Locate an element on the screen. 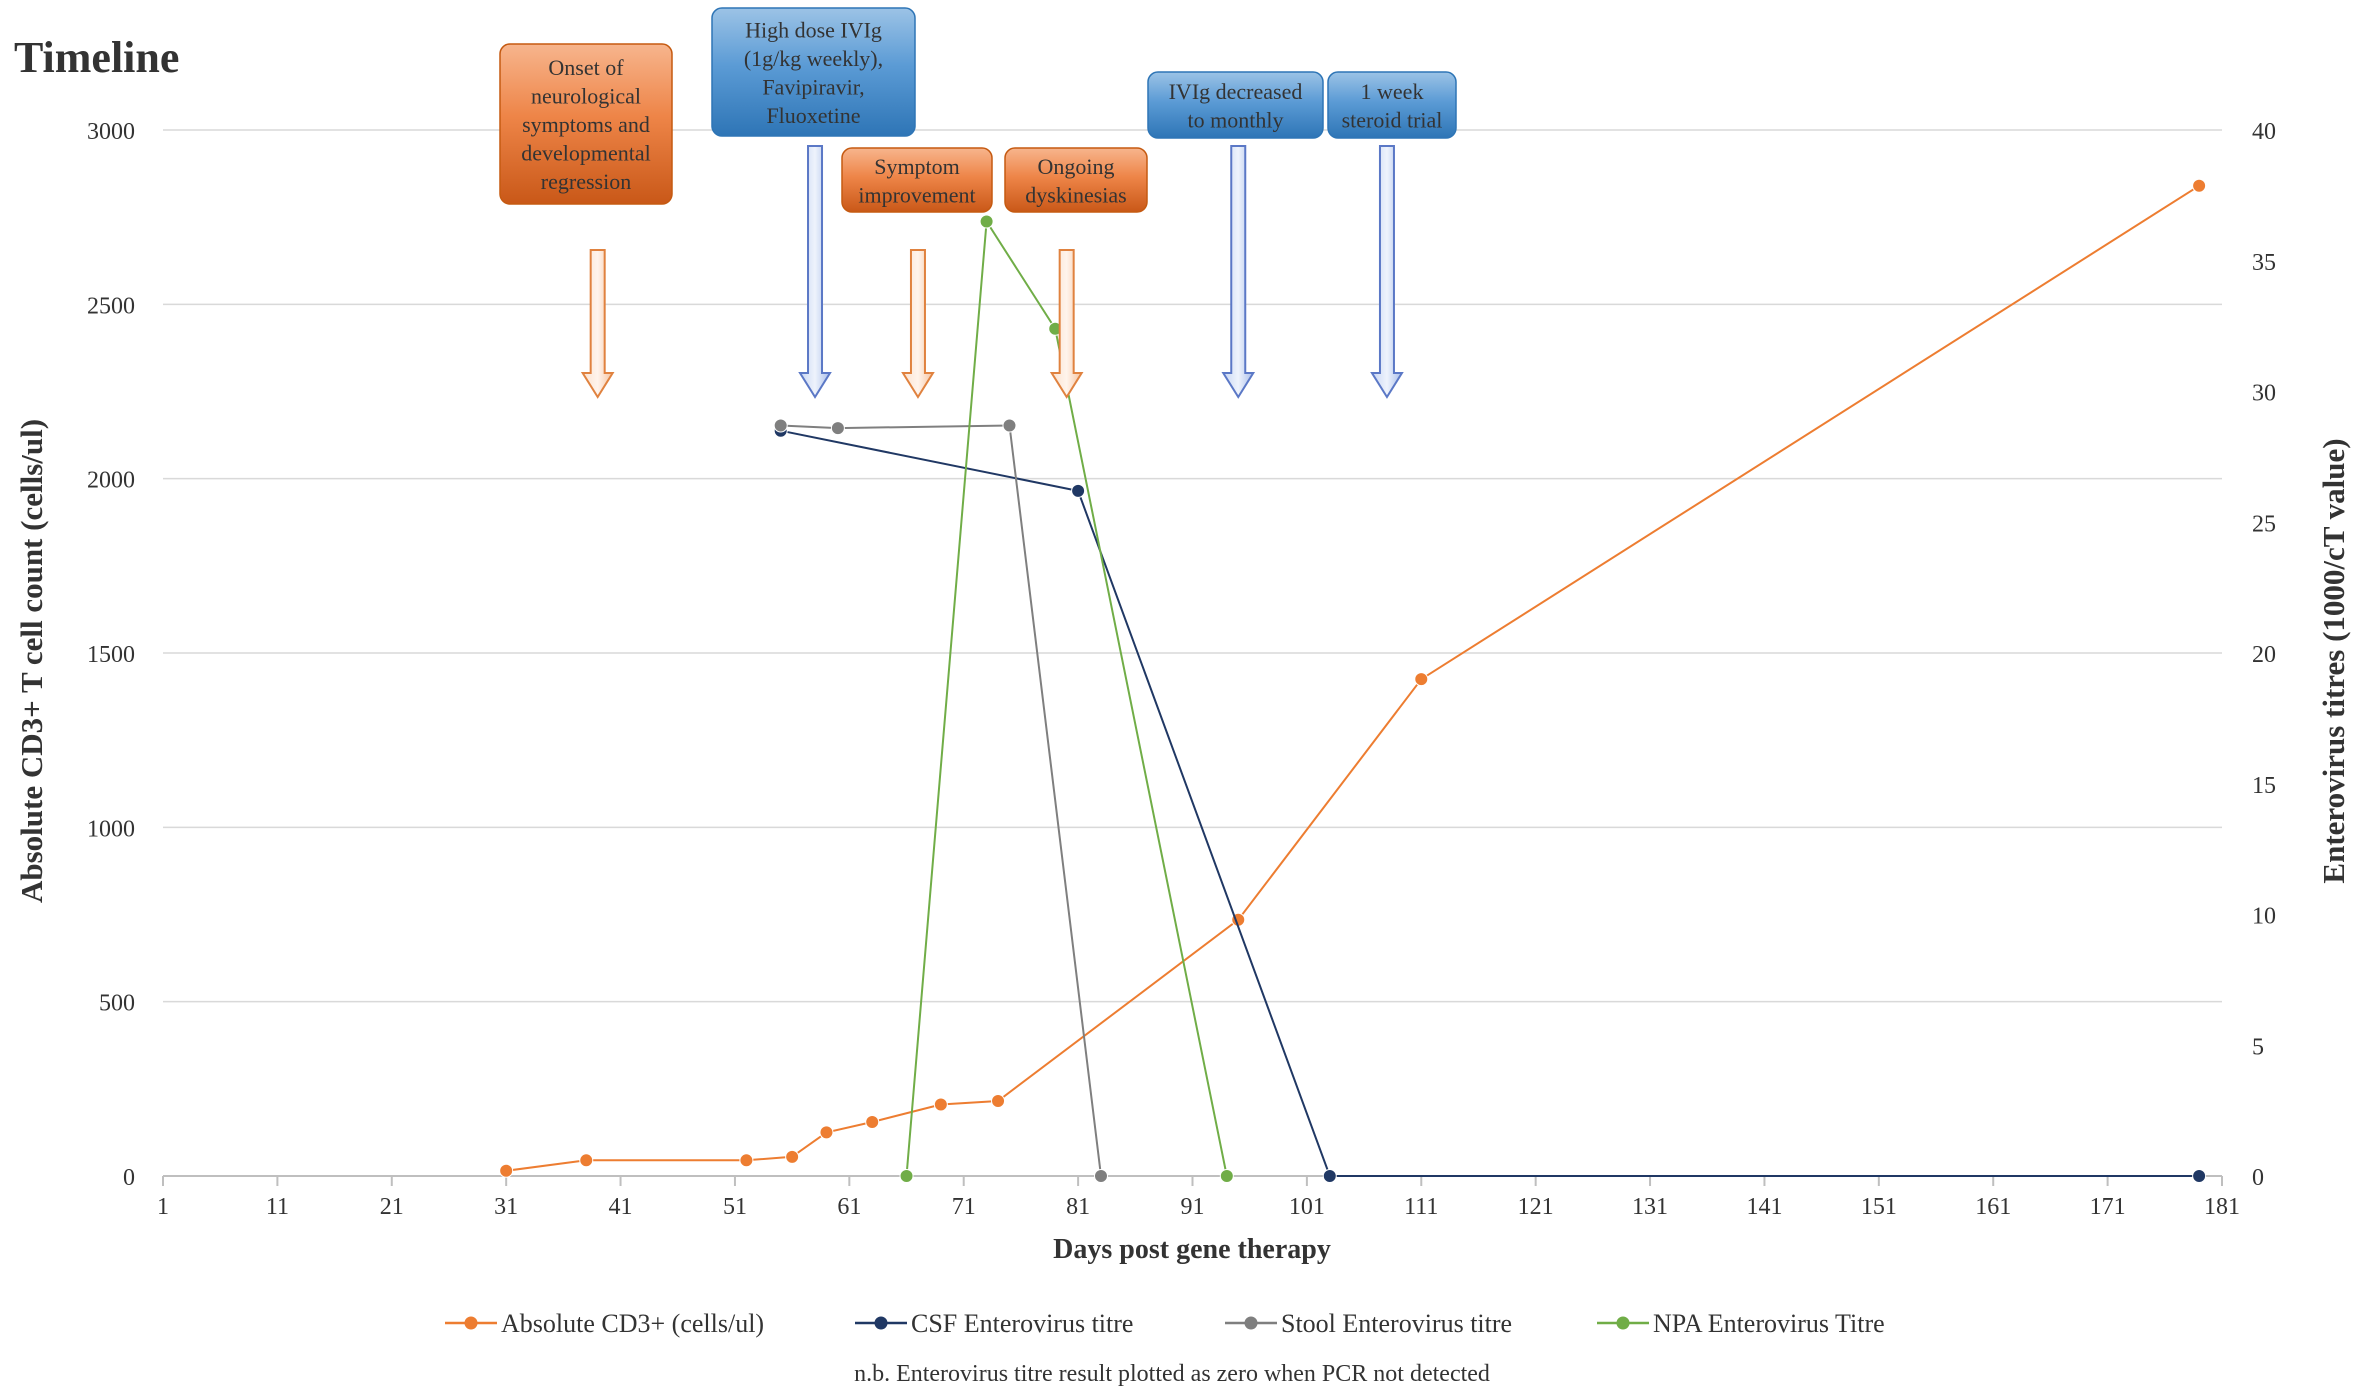 The height and width of the screenshot is (1398, 2362). y-left-tick-label: 1000 is located at coordinates (111, 829).